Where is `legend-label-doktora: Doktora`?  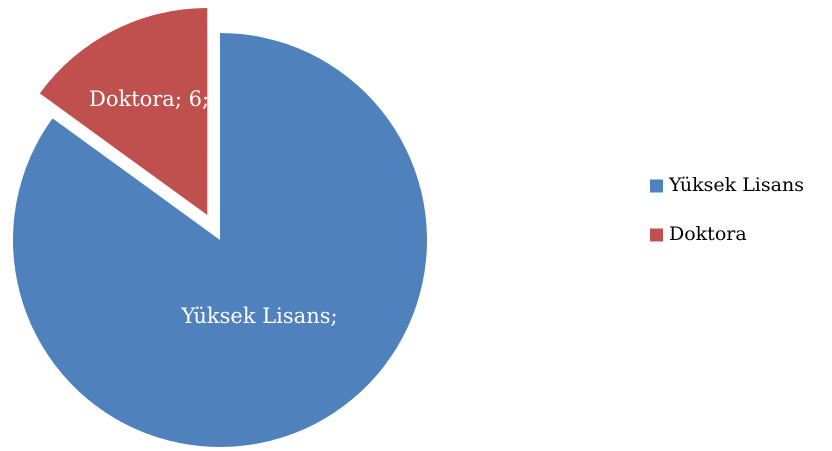 legend-label-doktora: Doktora is located at coordinates (708, 234).